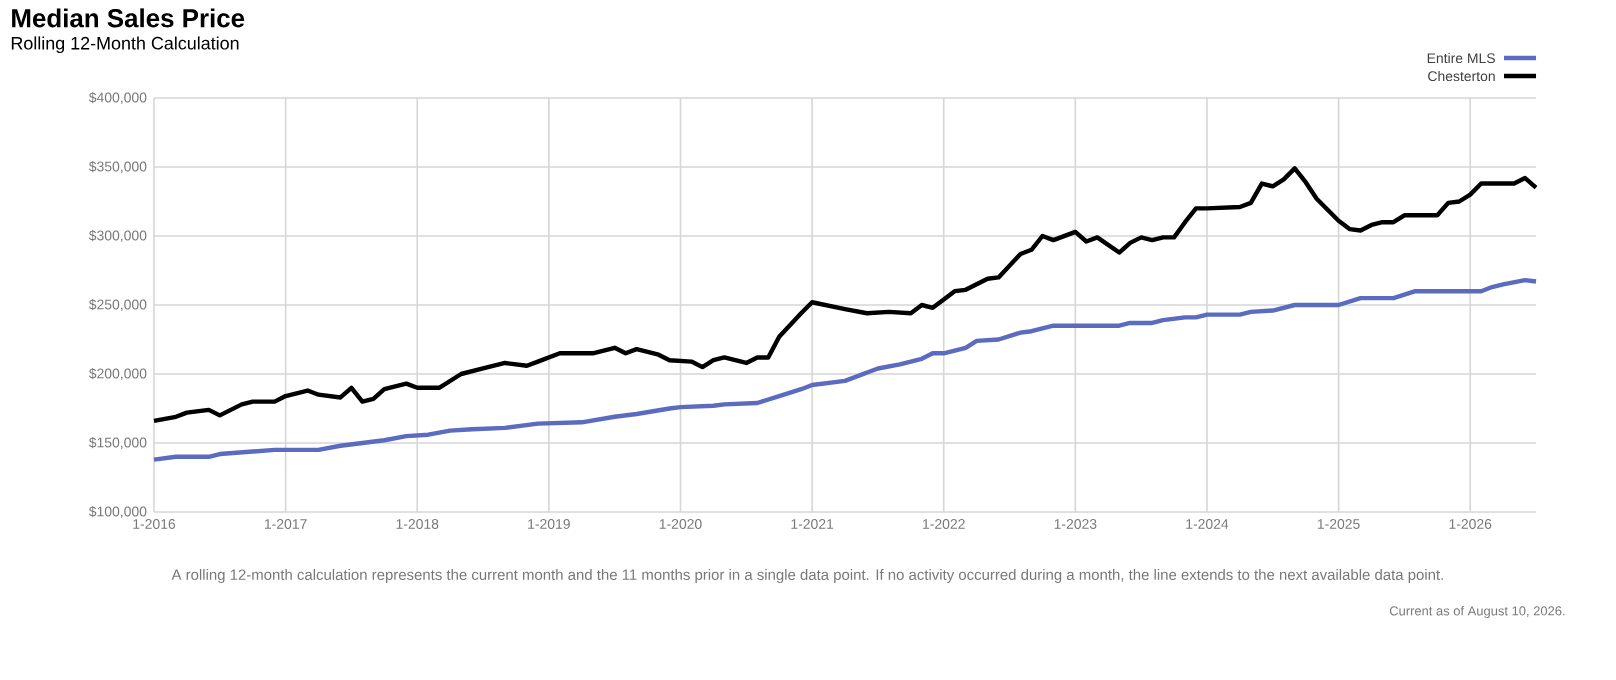 Image resolution: width=1616 pixels, height=680 pixels. Describe the element at coordinates (125, 45) in the screenshot. I see `chart-subtitle: Rolling 12-Month Calculation` at that location.